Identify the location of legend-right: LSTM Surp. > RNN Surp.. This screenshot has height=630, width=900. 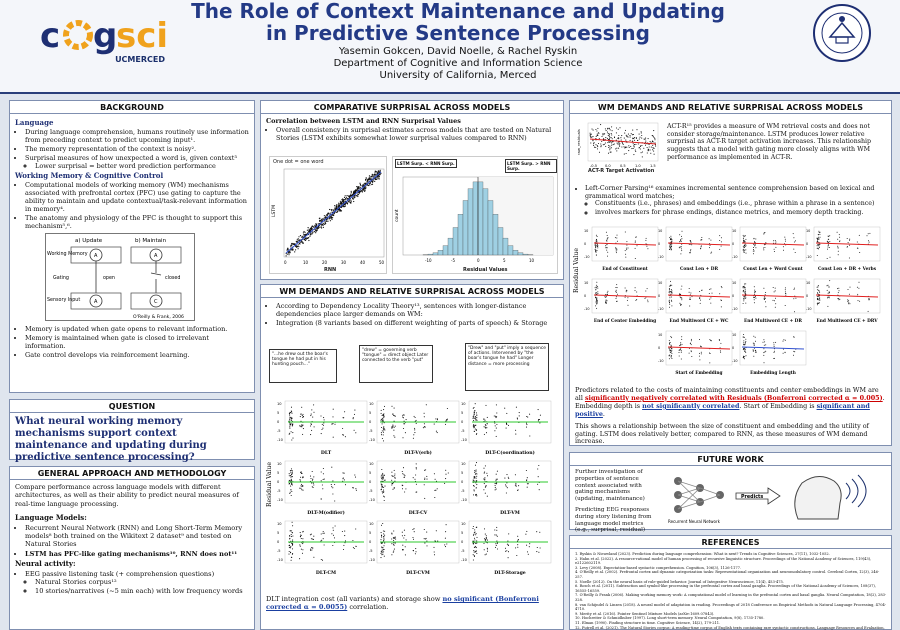
(531, 166).